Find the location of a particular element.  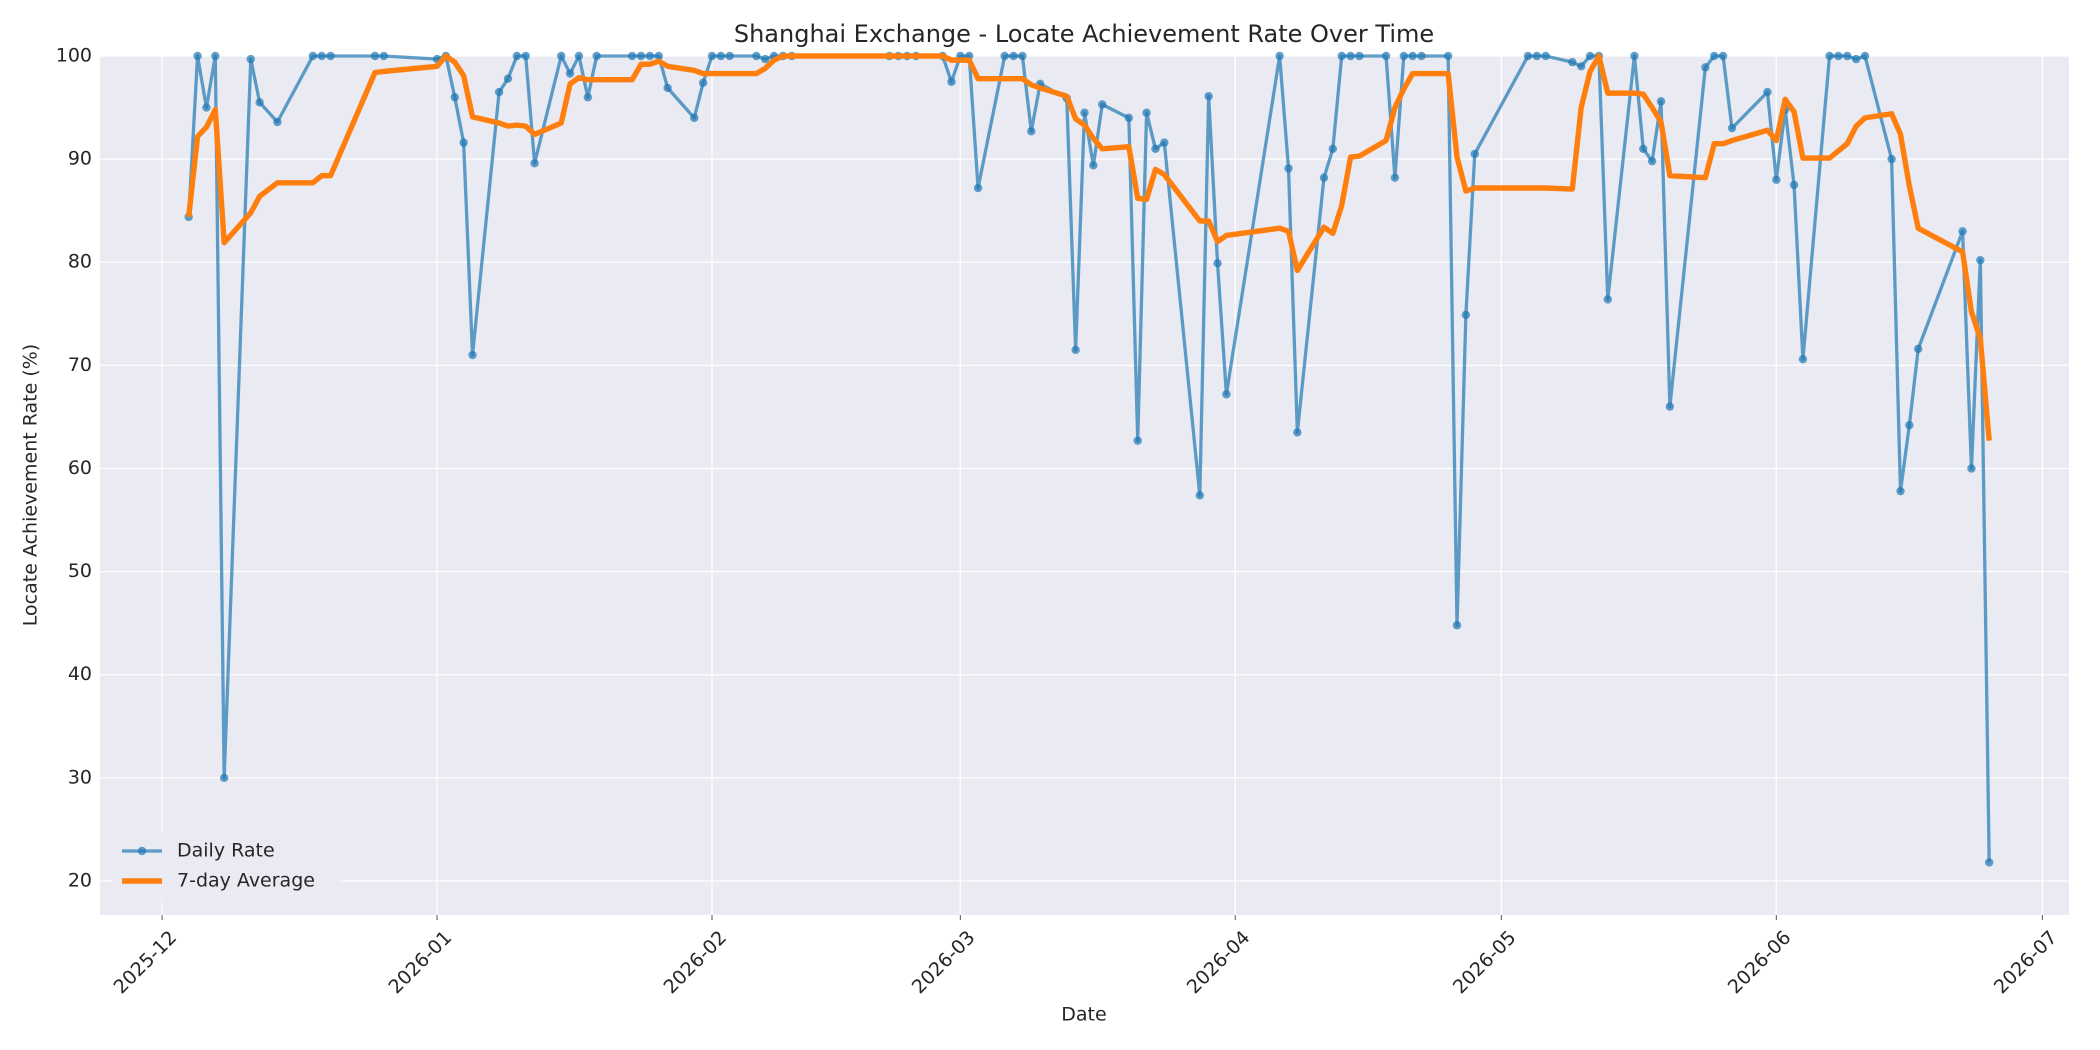

y-tick-label: 40 is located at coordinates (80, 674).